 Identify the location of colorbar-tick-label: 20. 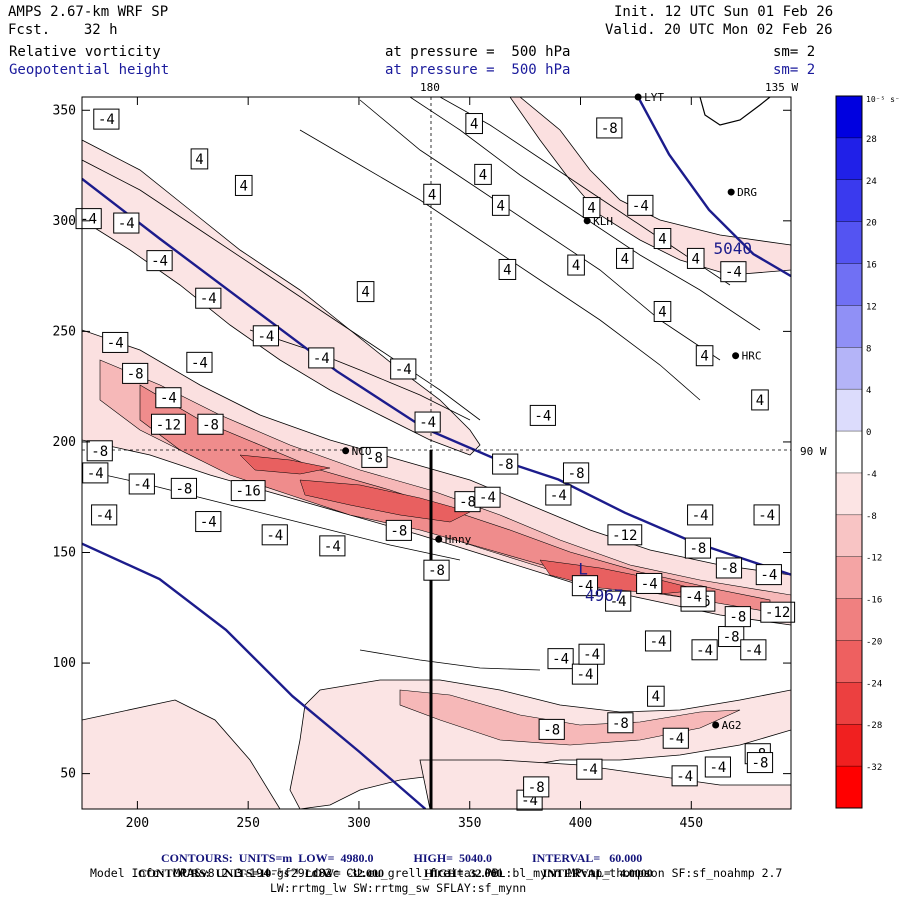
(871, 224).